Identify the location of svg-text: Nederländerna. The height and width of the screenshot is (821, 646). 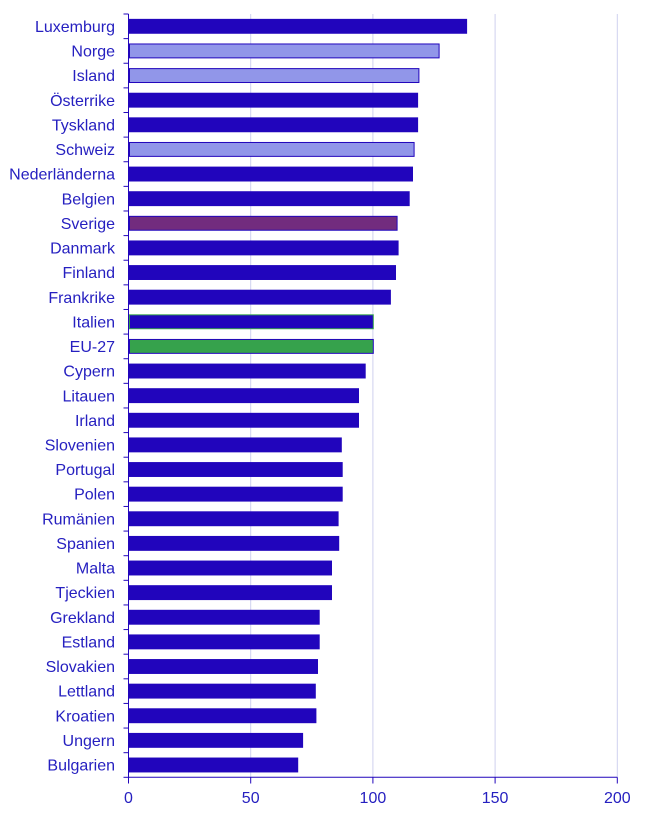
(62, 175).